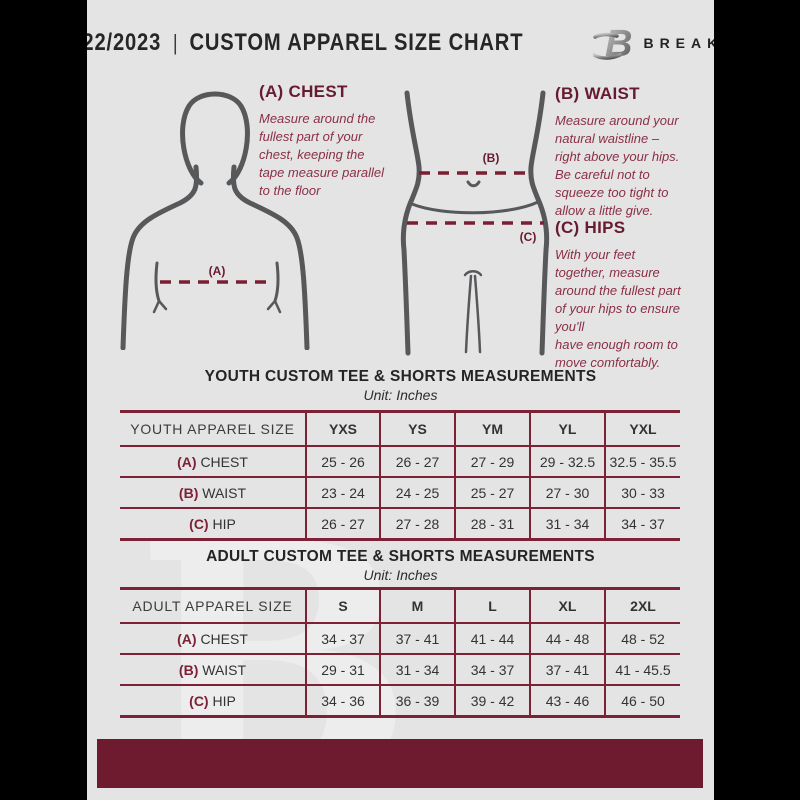  What do you see at coordinates (492, 524) in the screenshot?
I see `cell: 28 - 31` at bounding box center [492, 524].